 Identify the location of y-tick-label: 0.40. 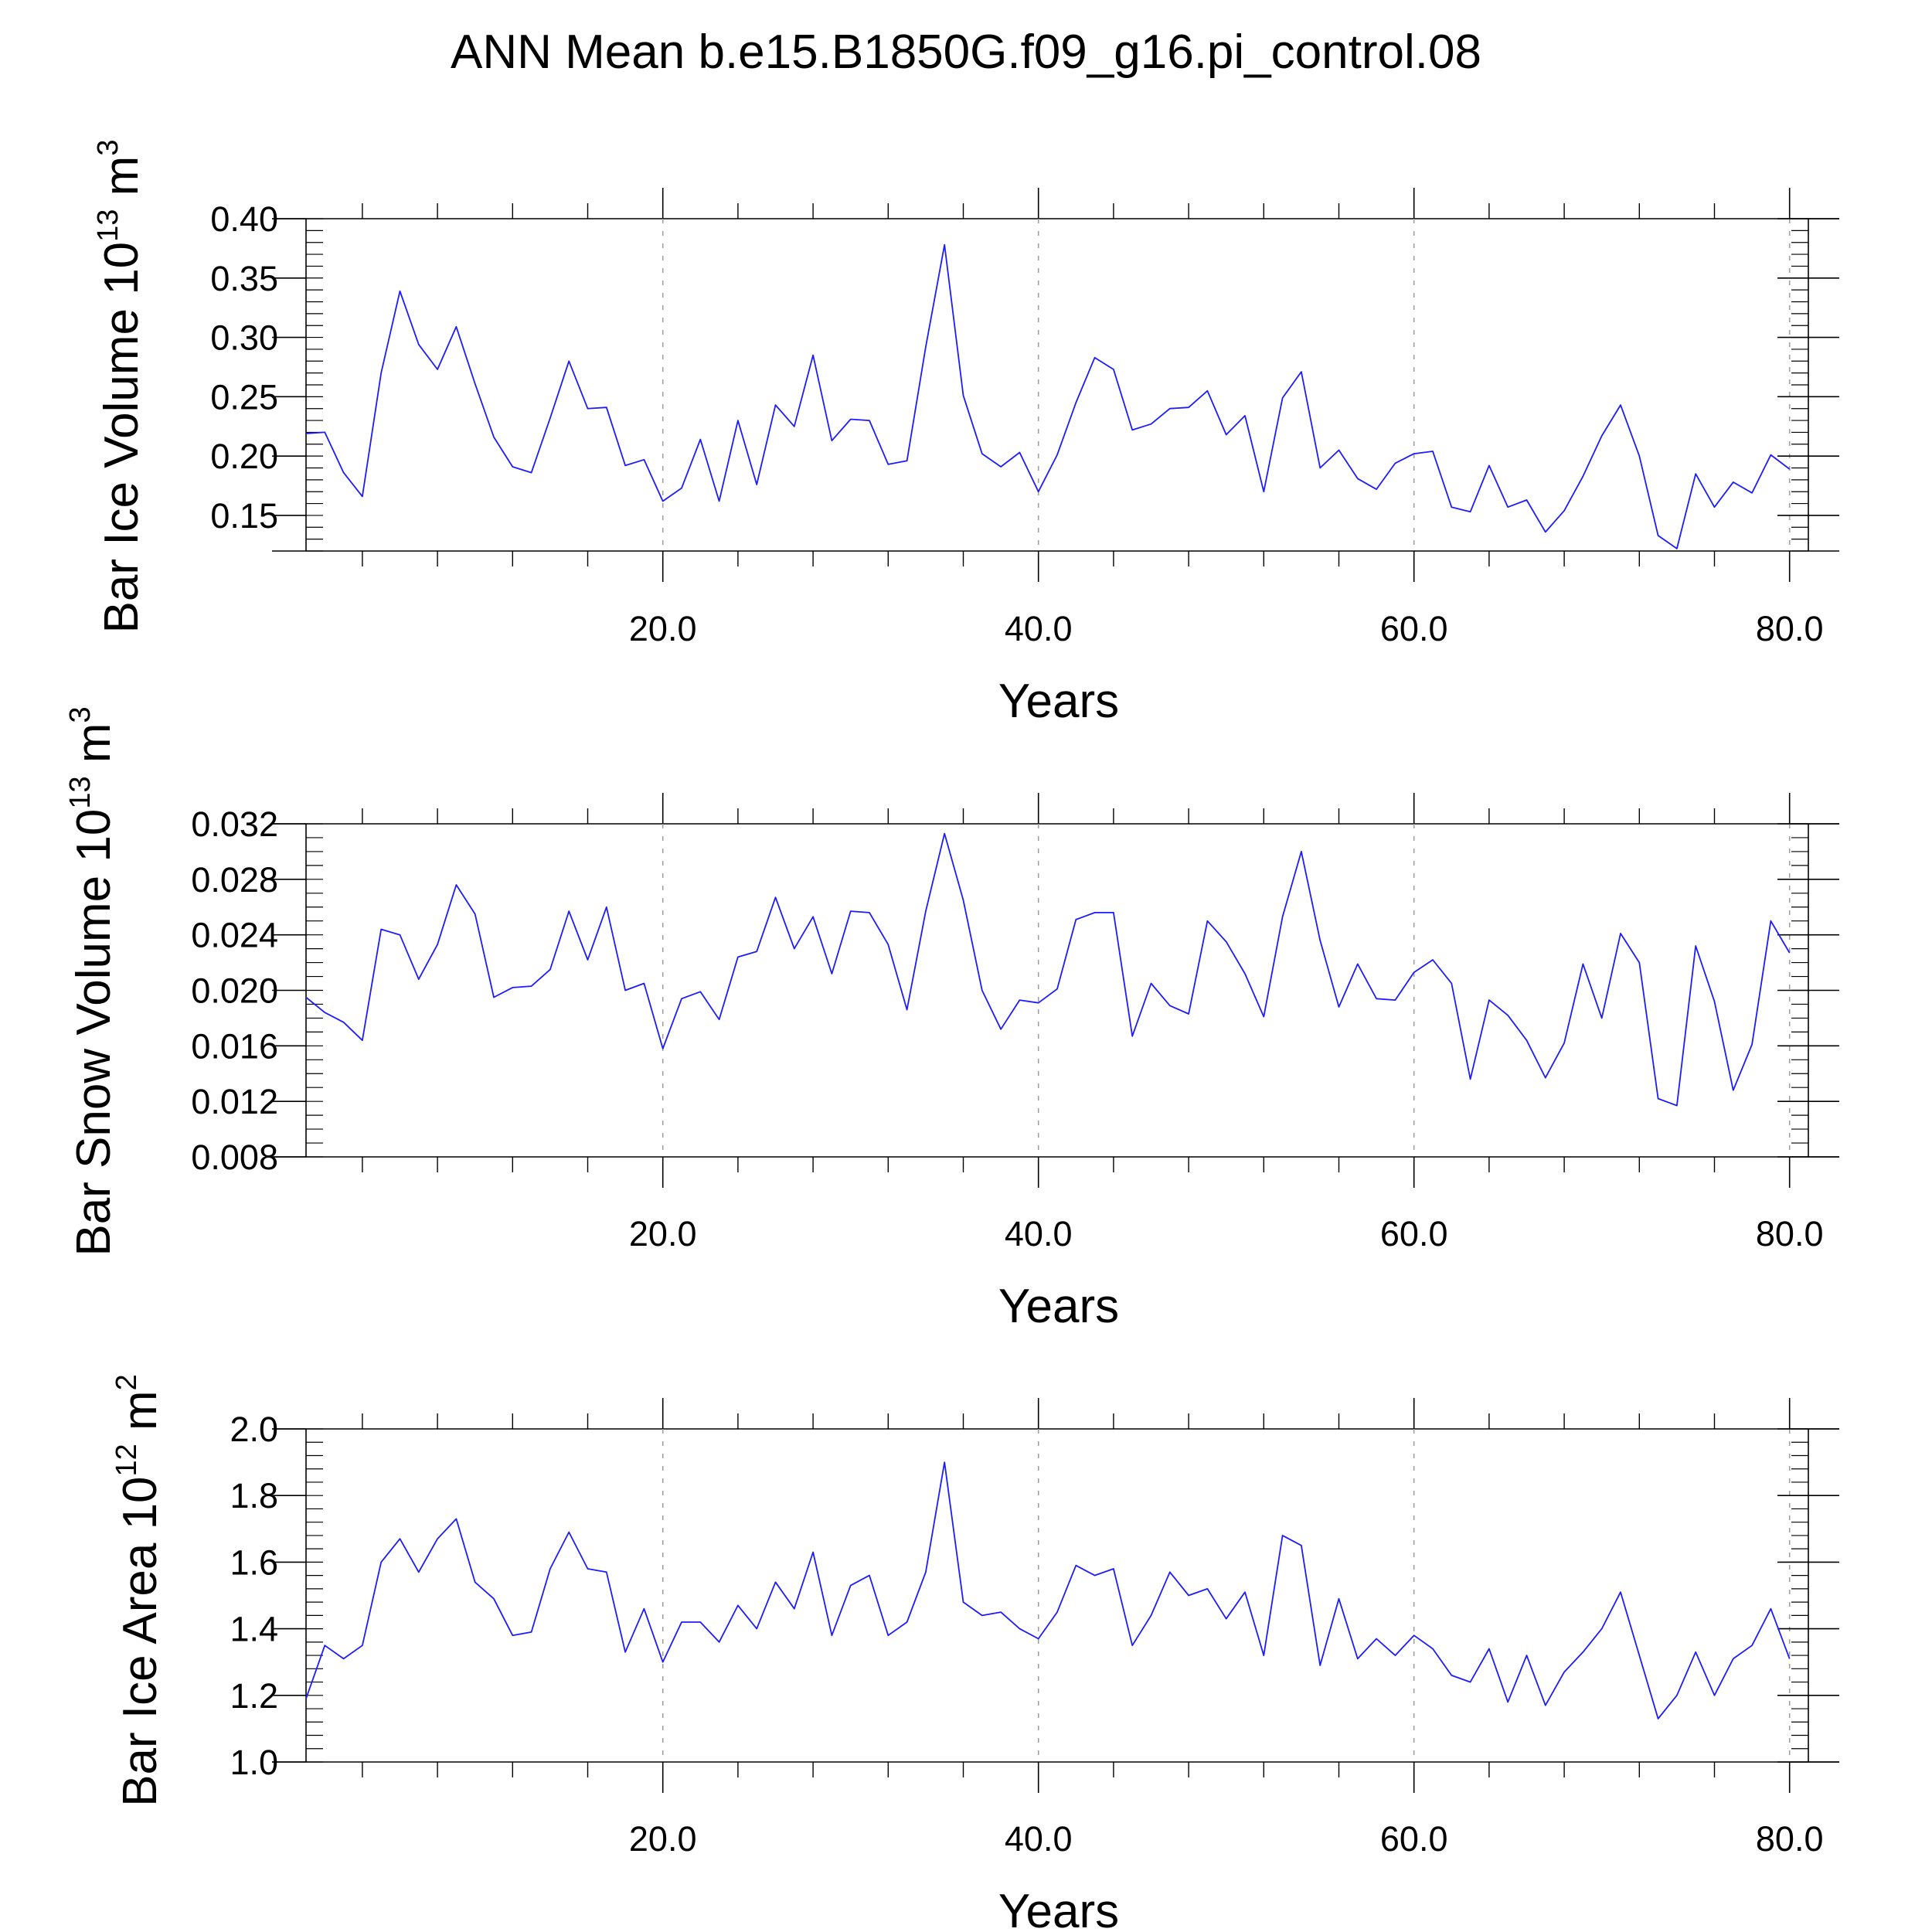
(244, 219).